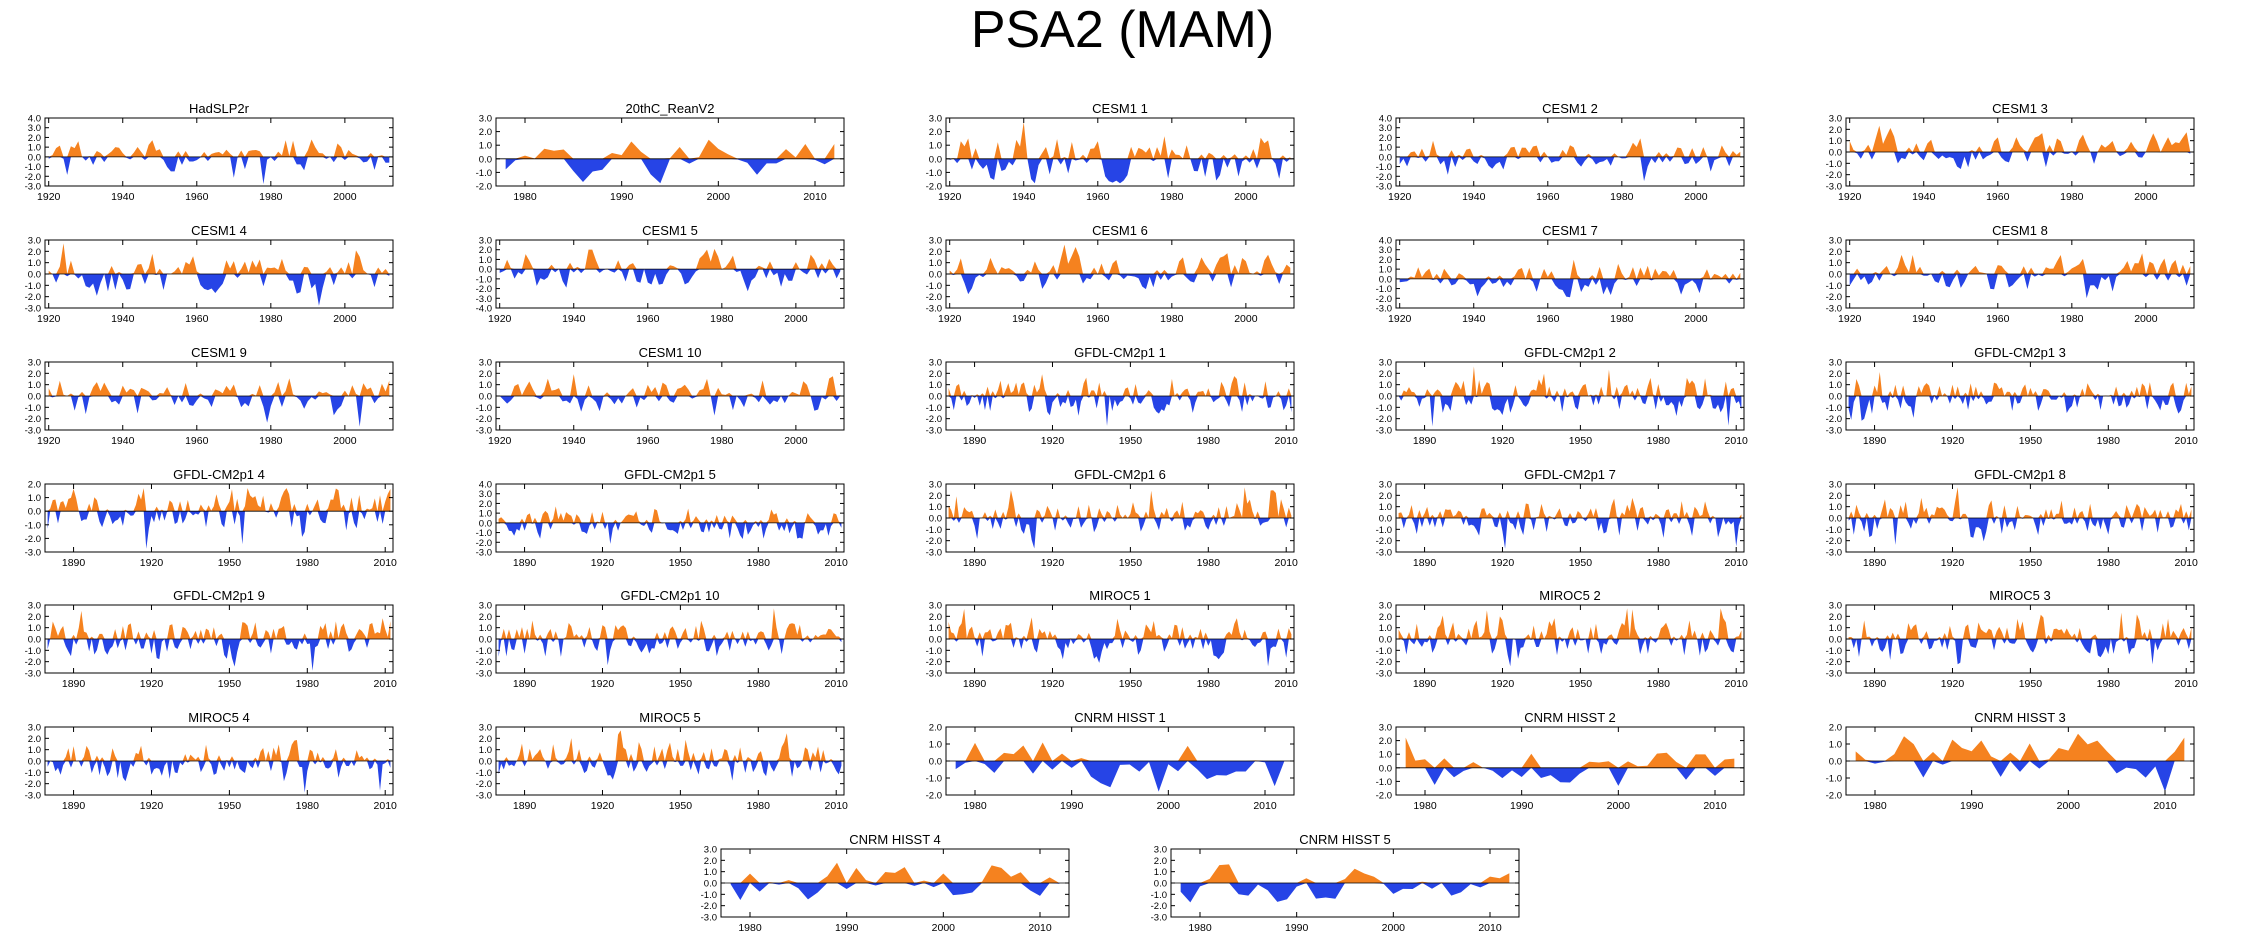 The width and height of the screenshot is (2245, 952). Describe the element at coordinates (670, 595) in the screenshot. I see `panel-title: GFDL-CM2p1 10` at that location.